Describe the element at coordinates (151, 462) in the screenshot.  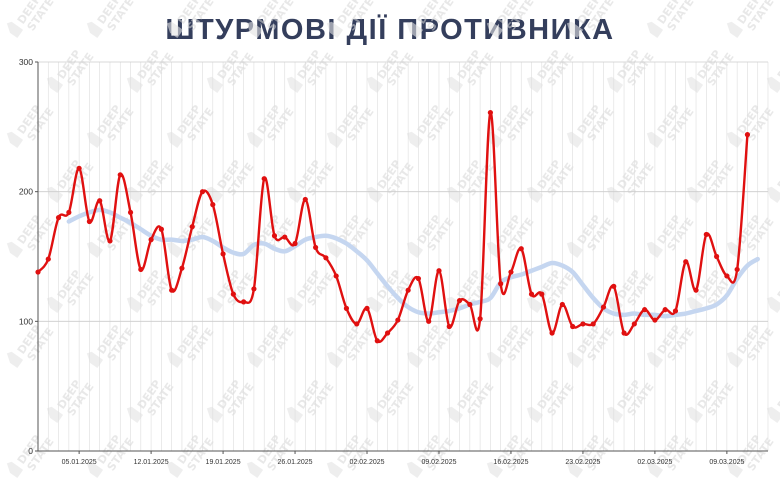
I see `x-tick-label: 12.01.2025` at that location.